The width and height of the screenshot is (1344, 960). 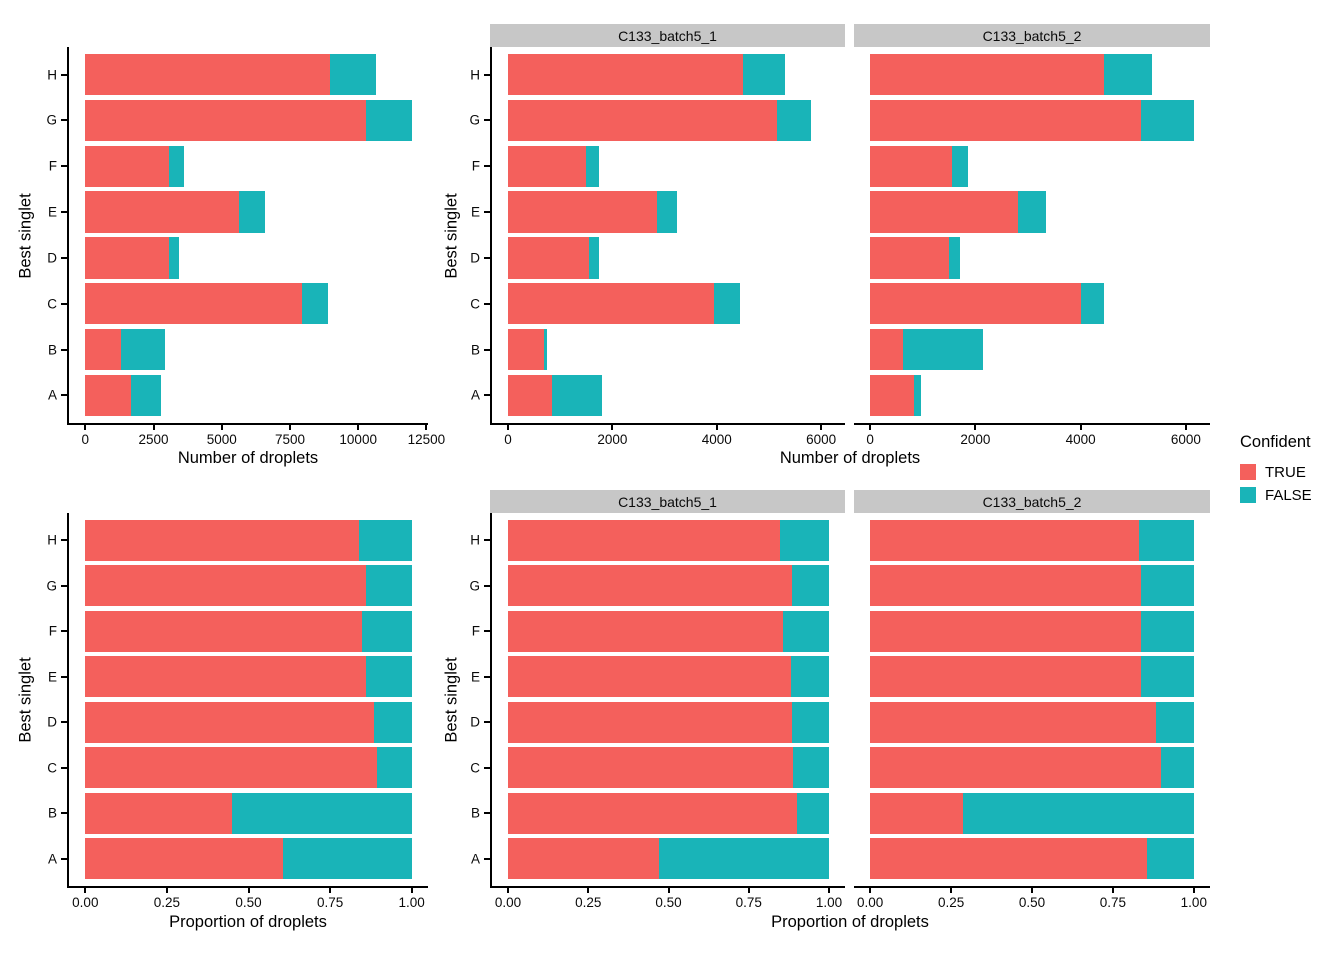 I want to click on y-tick-label: H, so click(x=52, y=74).